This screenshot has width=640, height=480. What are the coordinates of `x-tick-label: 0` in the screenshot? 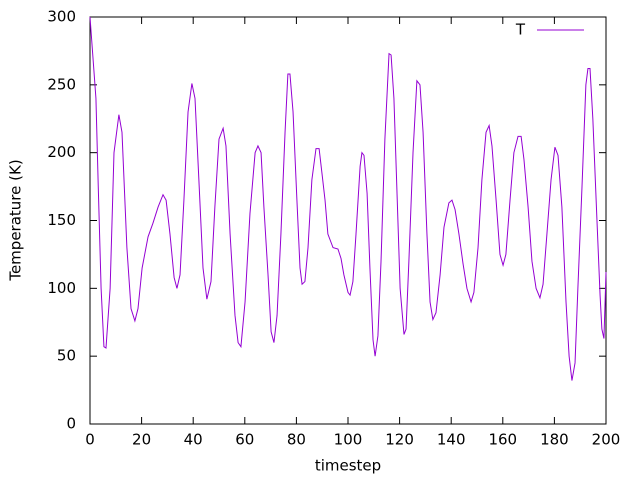 It's located at (90, 440).